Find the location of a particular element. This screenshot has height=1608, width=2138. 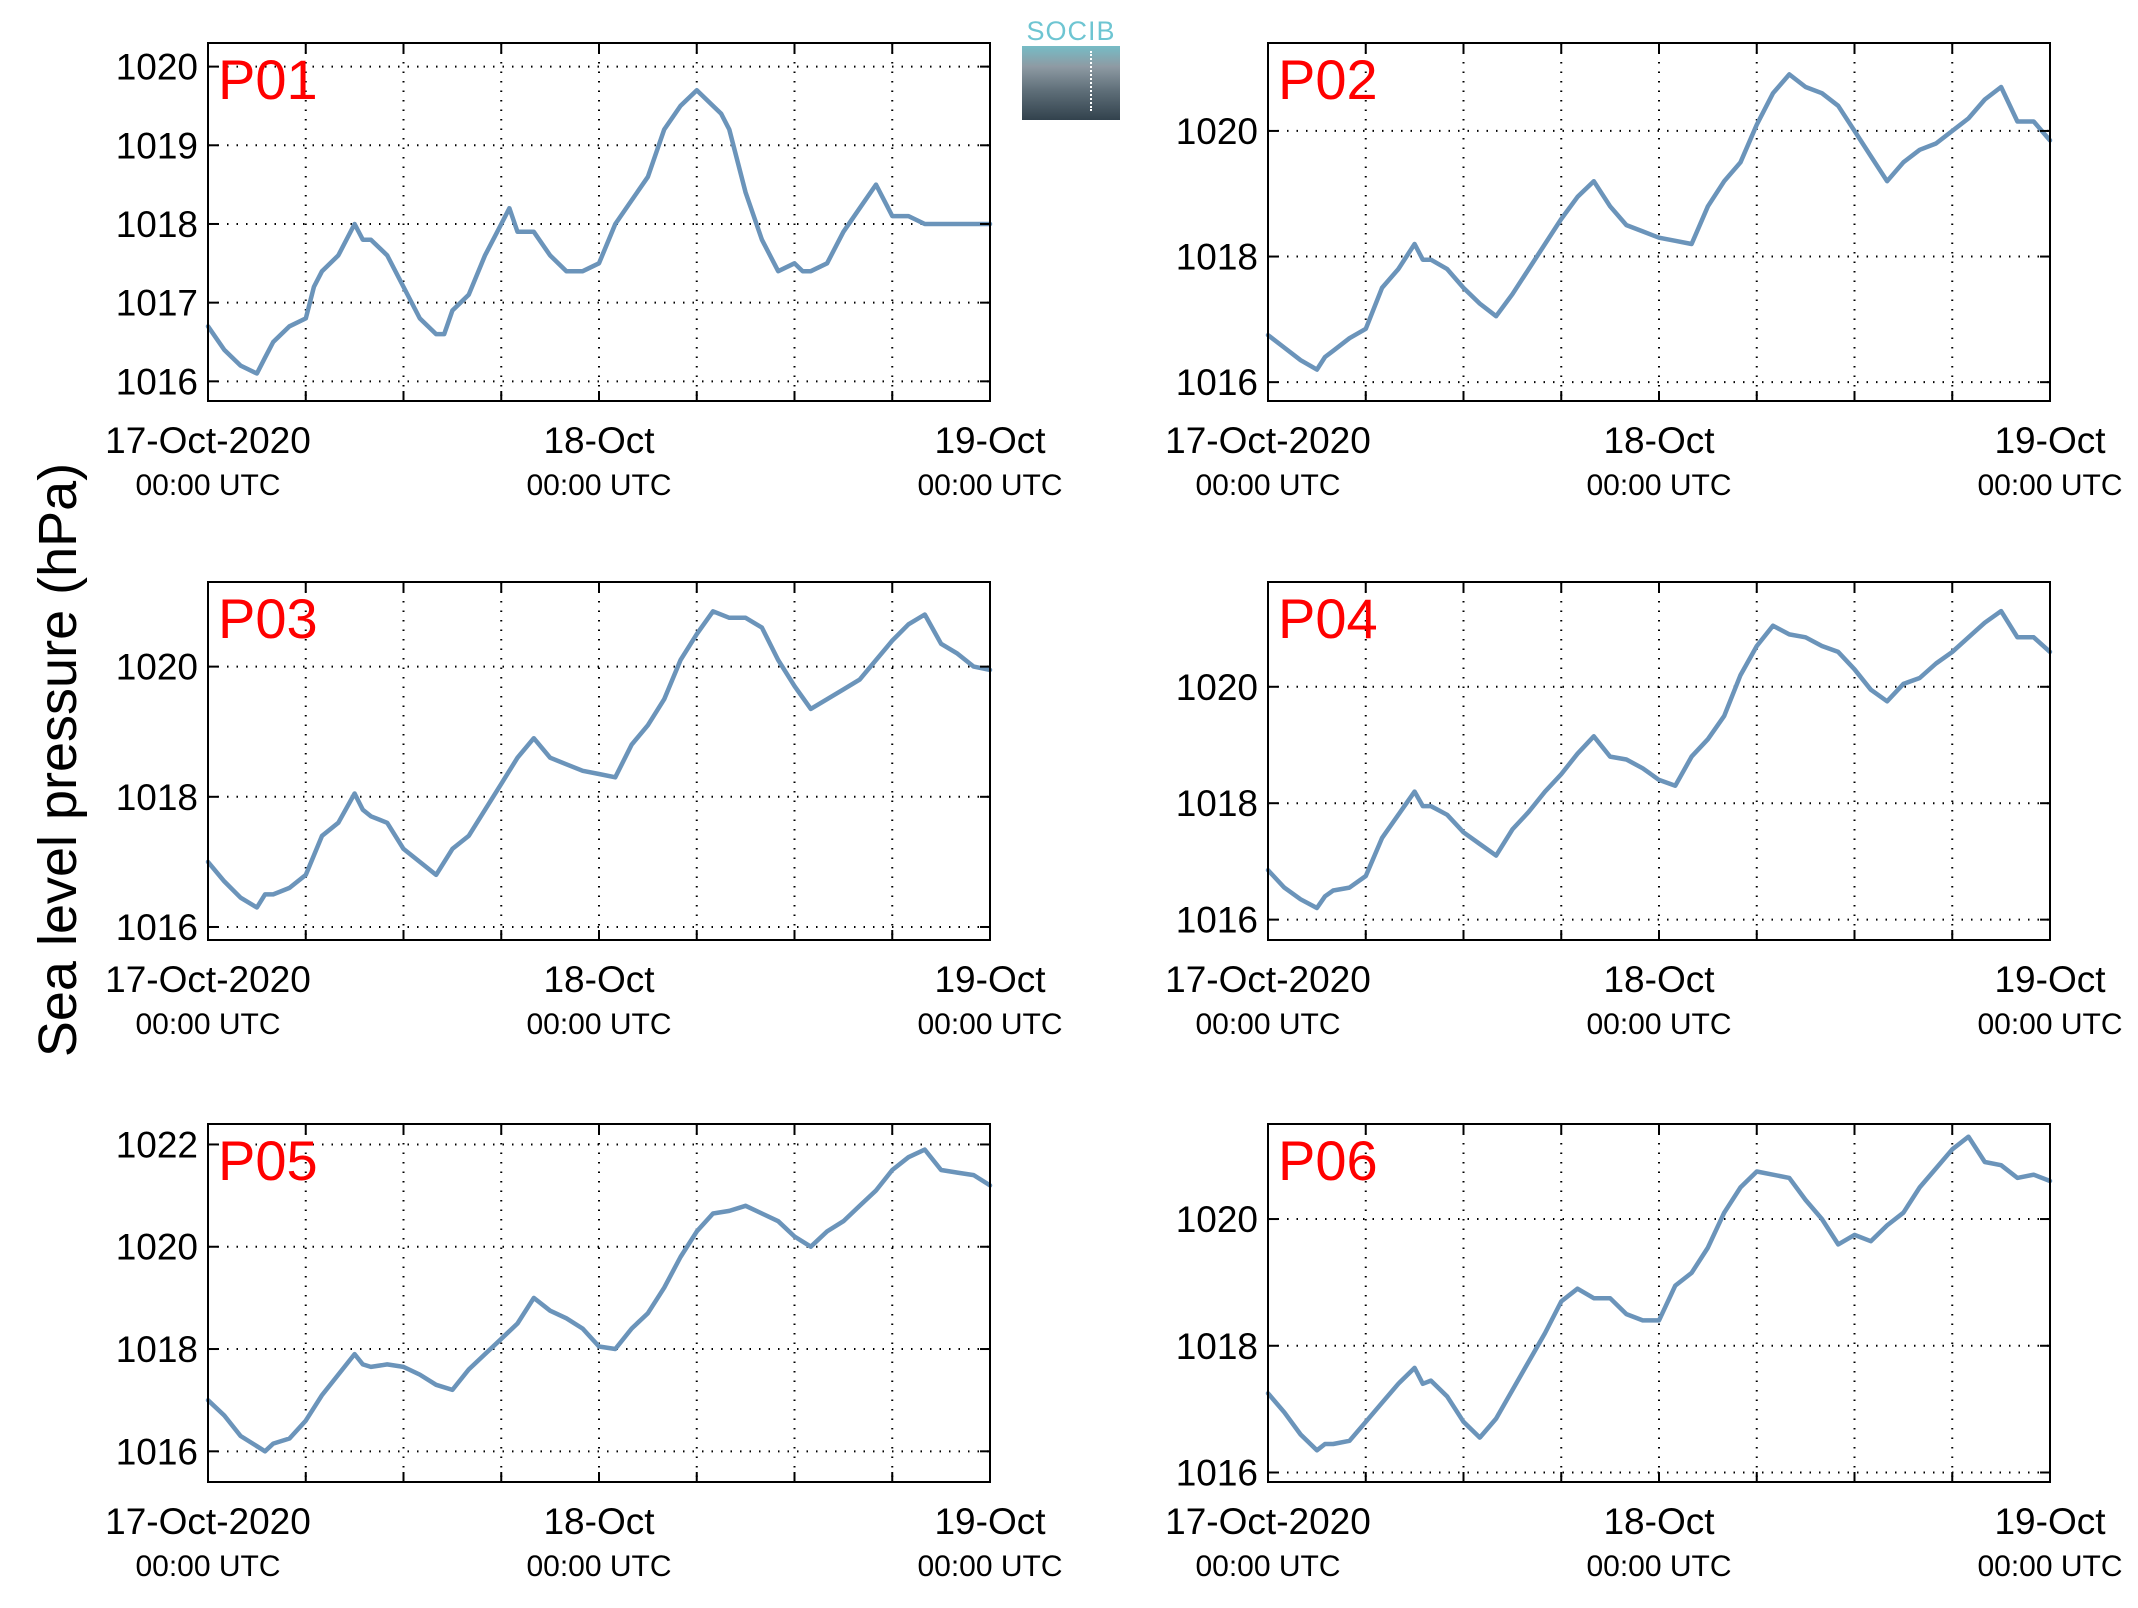

station-label: P04 is located at coordinates (1328, 618).